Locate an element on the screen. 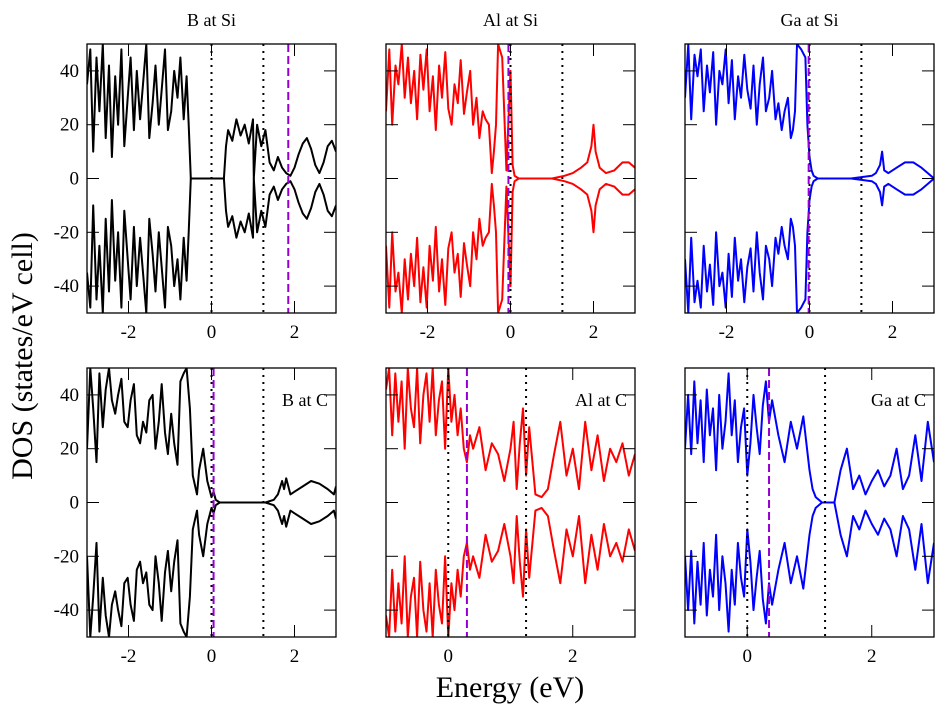 Image resolution: width=948 pixels, height=710 pixels. panel-3: -2 0 2 Ga at Si is located at coordinates (809, 176).